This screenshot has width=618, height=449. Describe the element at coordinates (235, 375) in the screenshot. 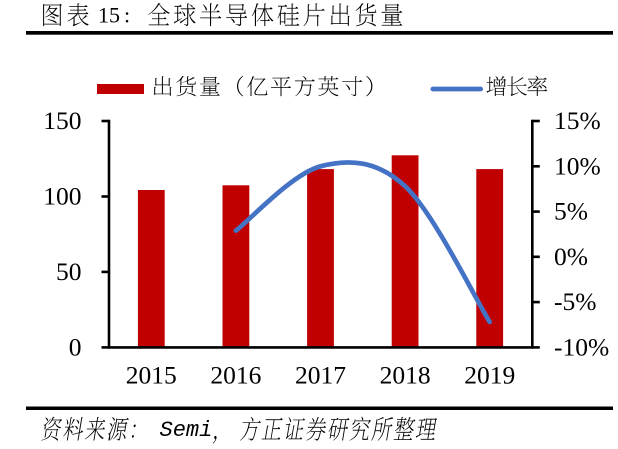

I see `svg-text: 2016` at that location.